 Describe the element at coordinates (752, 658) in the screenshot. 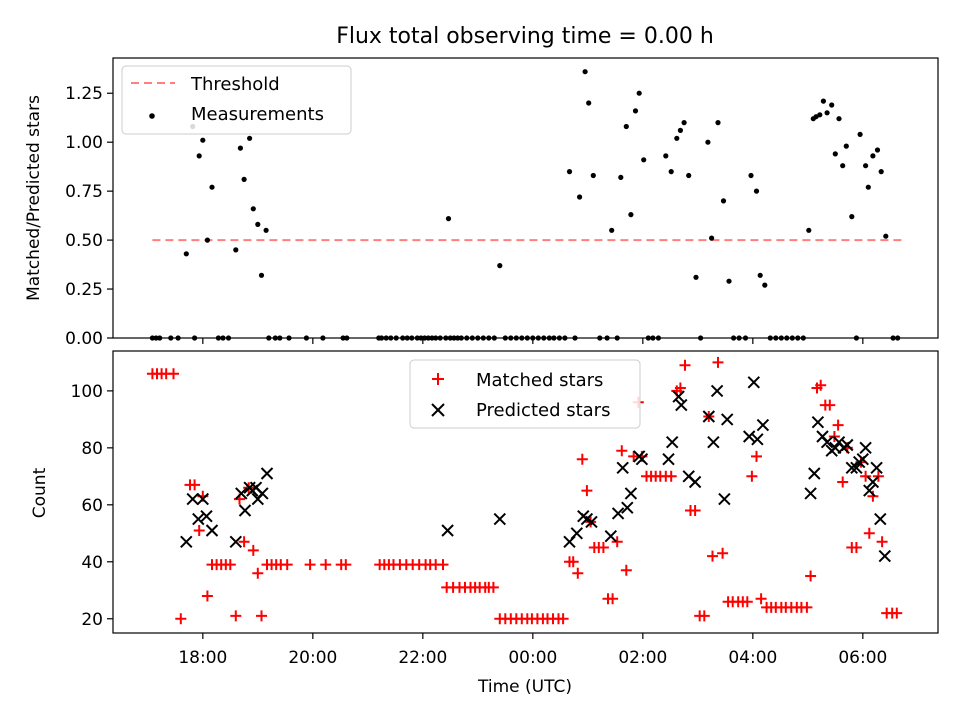

I see `count-xtick-label-5: 04:00` at that location.